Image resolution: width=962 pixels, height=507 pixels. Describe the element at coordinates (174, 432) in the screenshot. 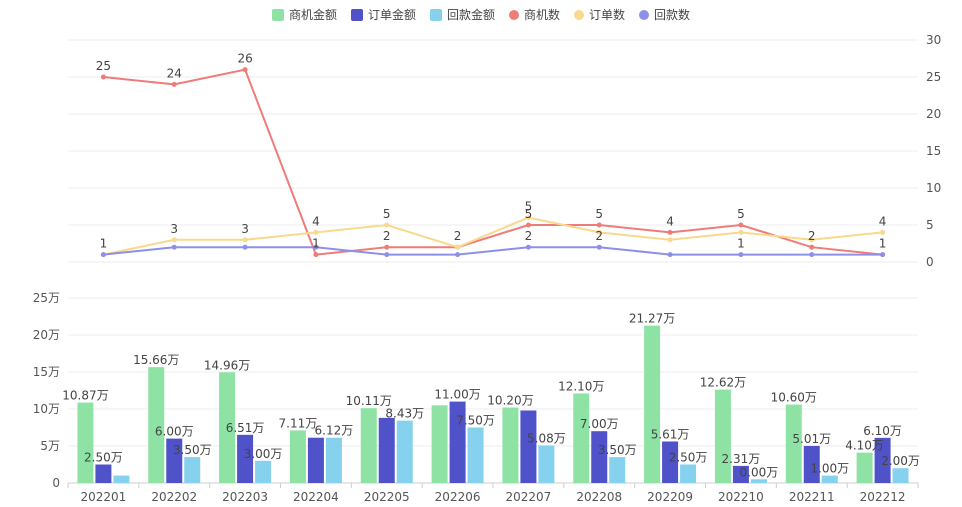

I see `bar-data-label: 6.00万` at that location.